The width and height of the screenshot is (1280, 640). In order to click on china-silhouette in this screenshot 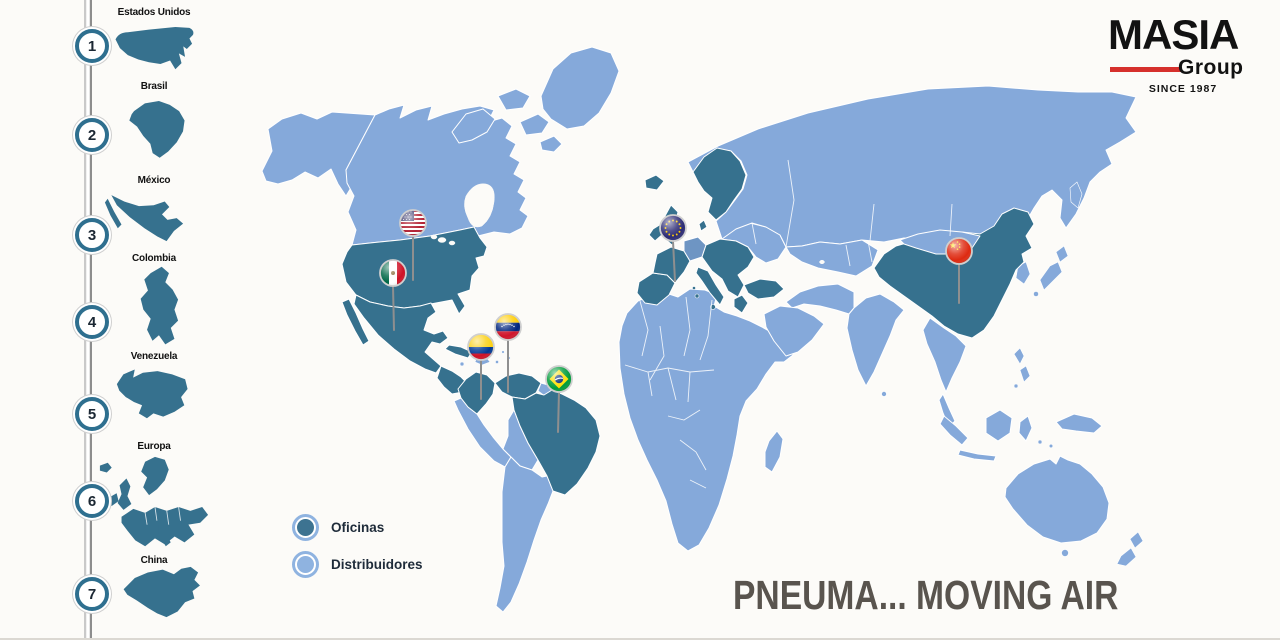, I will do `click(161, 592)`.